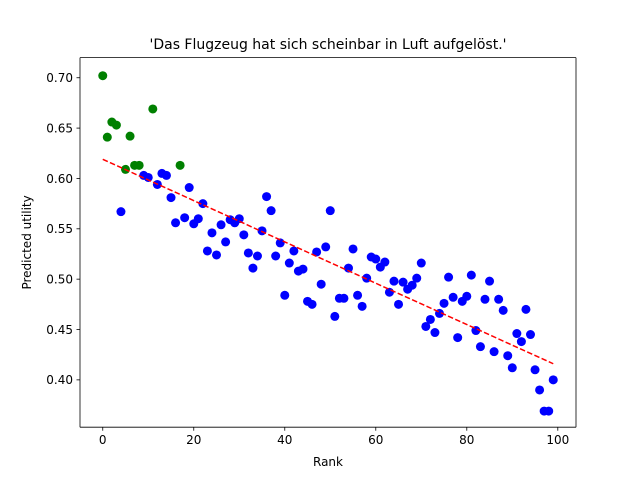 The height and width of the screenshot is (480, 640). Describe the element at coordinates (334, 437) in the screenshot. I see `x-axis-ticks: 0 20 40 60 80 100` at that location.